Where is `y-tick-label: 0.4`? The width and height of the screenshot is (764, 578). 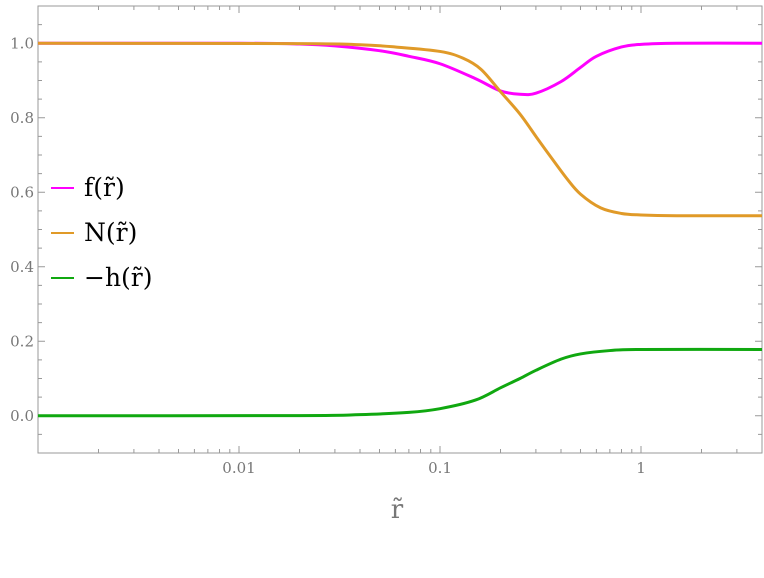
y-tick-label: 0.4 is located at coordinates (22, 267).